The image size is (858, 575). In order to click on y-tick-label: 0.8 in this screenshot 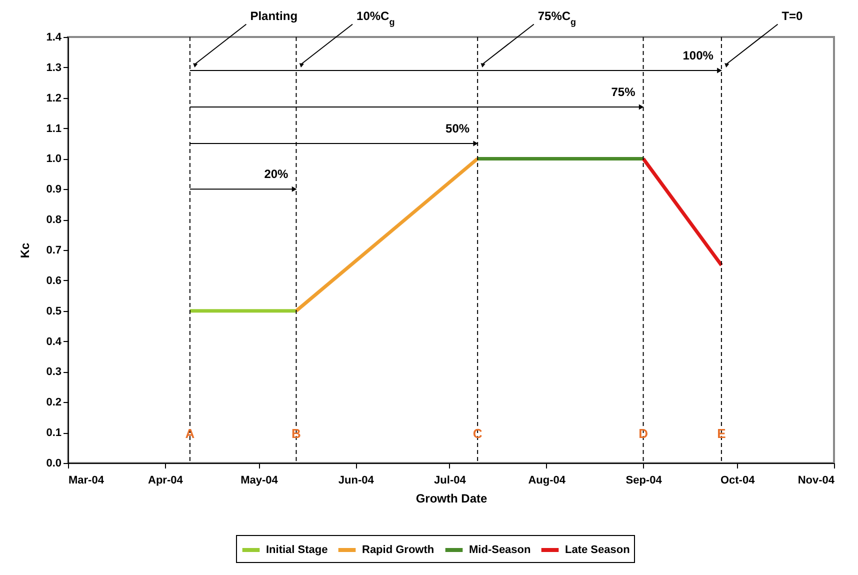, I will do `click(54, 220)`.